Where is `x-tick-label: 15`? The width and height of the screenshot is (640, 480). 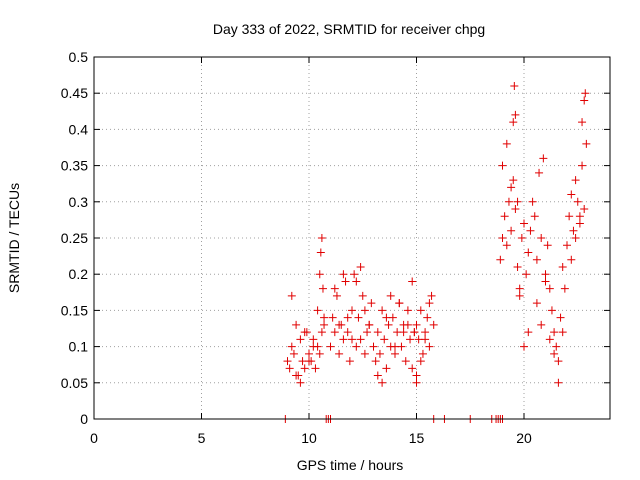 x-tick-label: 15 is located at coordinates (417, 438).